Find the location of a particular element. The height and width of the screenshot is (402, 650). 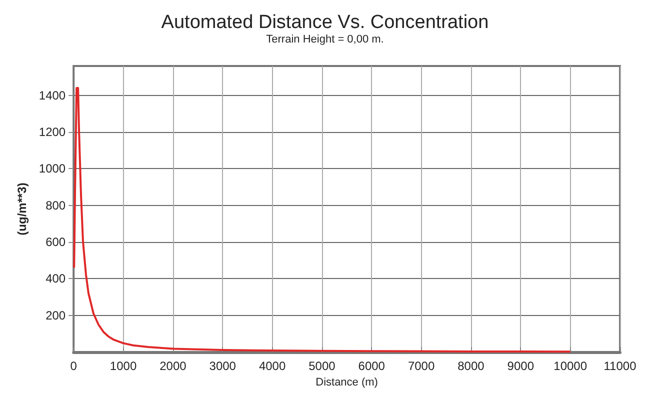

y-tick-label: 800 is located at coordinates (56, 205).